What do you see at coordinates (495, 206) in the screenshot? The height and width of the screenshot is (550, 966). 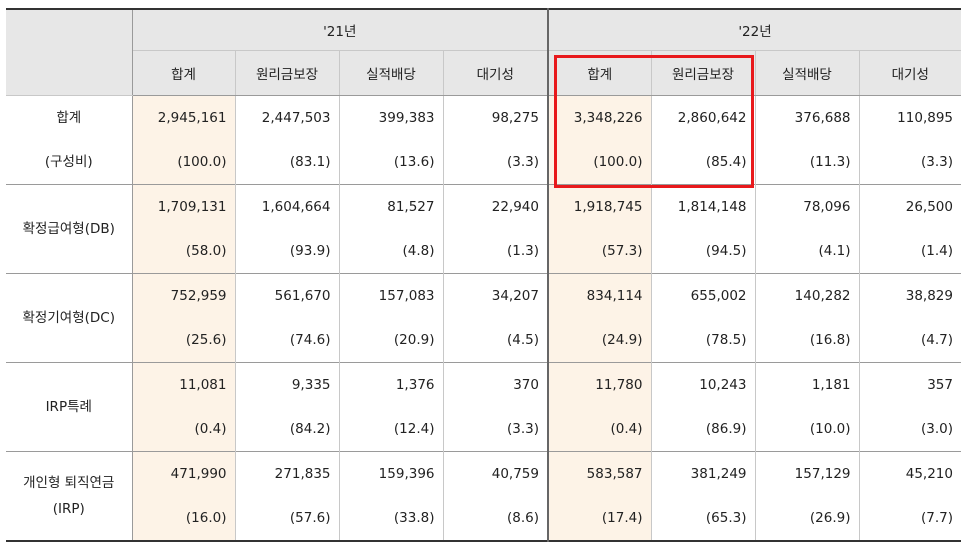 I see `value-cell: 22,940` at bounding box center [495, 206].